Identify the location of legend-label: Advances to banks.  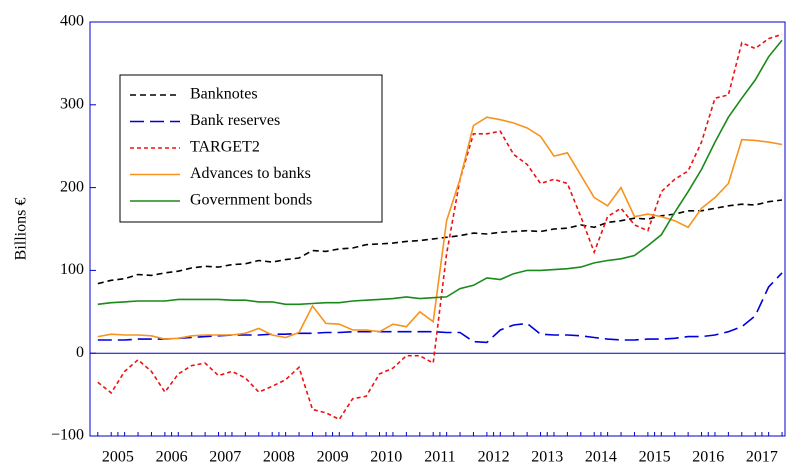
(250, 173).